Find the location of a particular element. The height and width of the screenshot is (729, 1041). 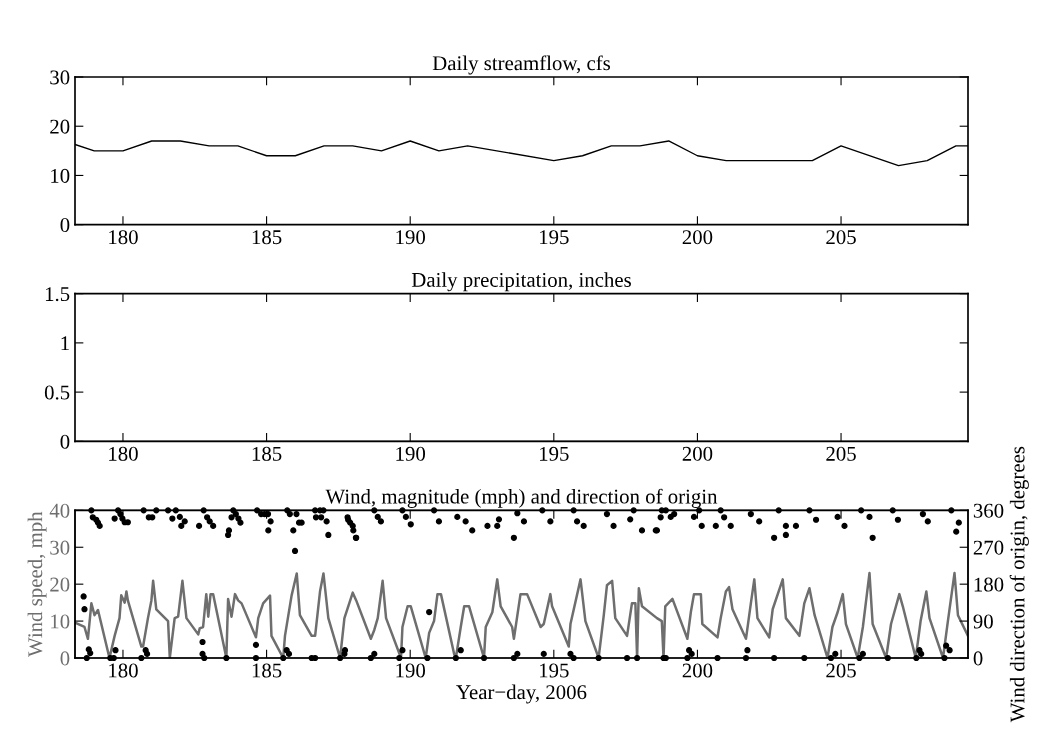

y-tick-label: 0.5 is located at coordinates (57, 392).